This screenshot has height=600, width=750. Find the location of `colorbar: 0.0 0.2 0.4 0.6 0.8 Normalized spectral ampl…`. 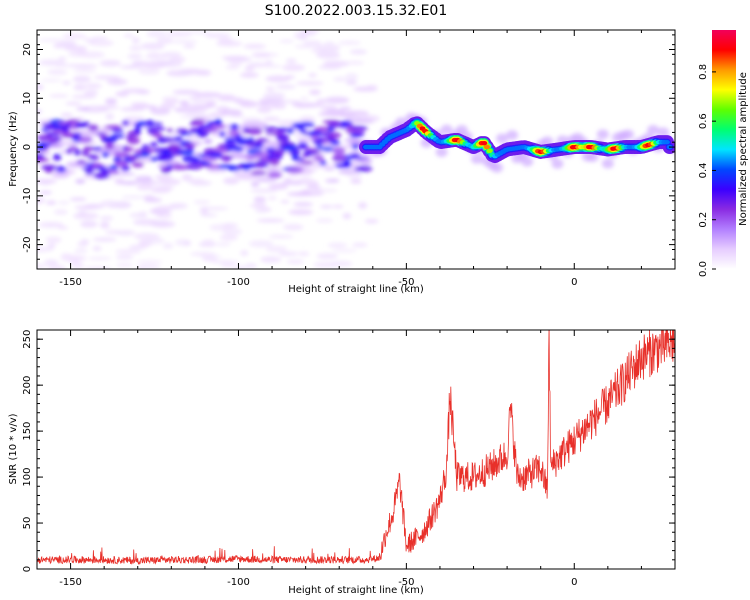

colorbar: 0.0 0.2 0.4 0.6 0.8 Normalized spectral ampl… is located at coordinates (723, 153).